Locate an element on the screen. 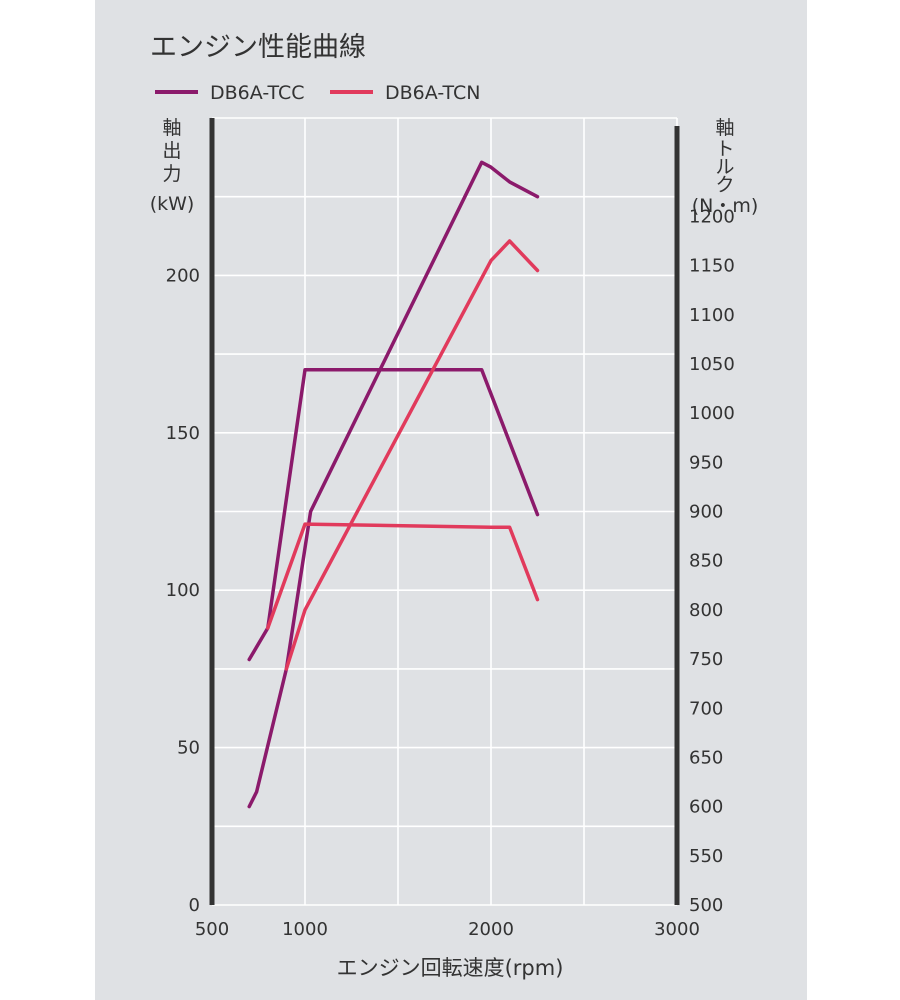 The image size is (900, 1000). y-right-tick-label: 1200 is located at coordinates (712, 216).